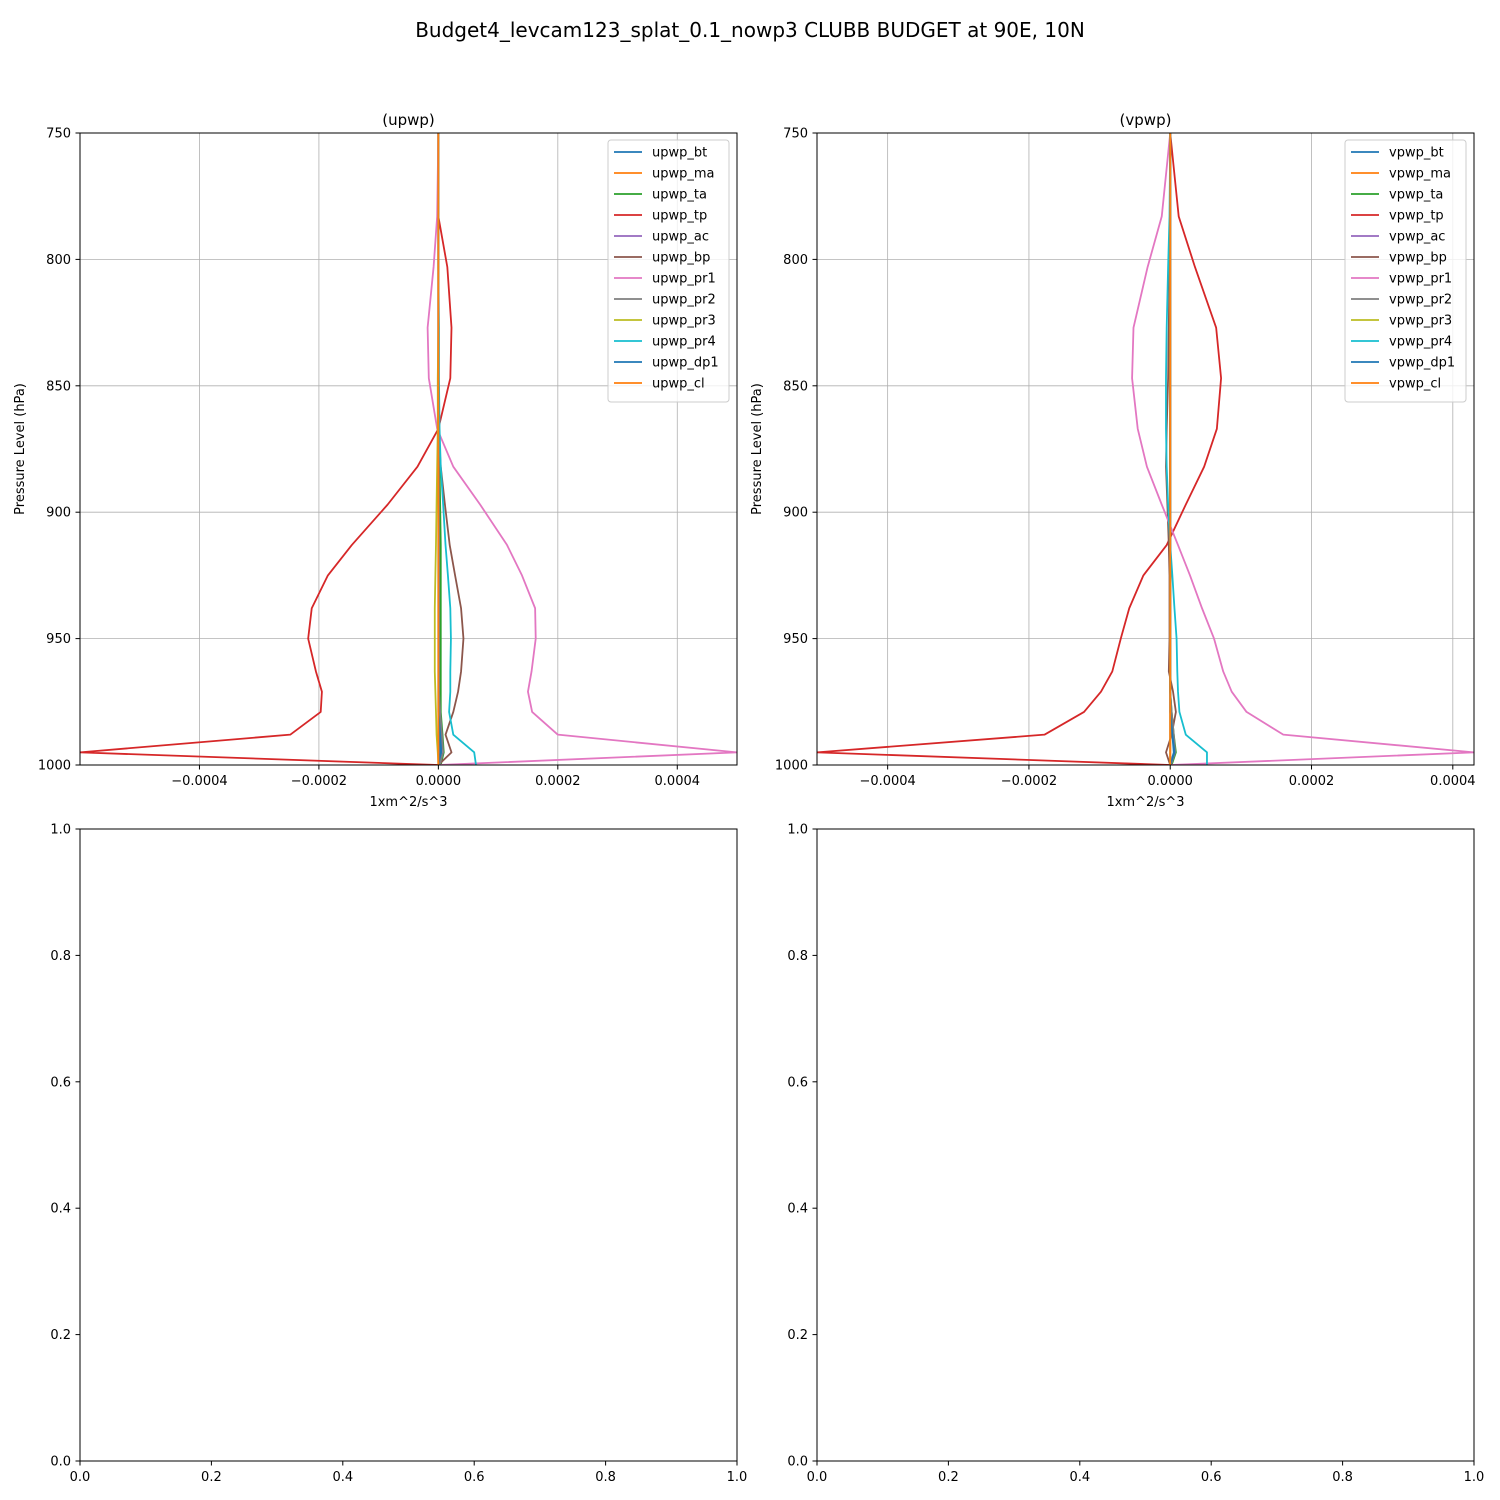  Describe the element at coordinates (684, 300) in the screenshot. I see `legend-label-upwp_pr2: upwp_pr2` at that location.